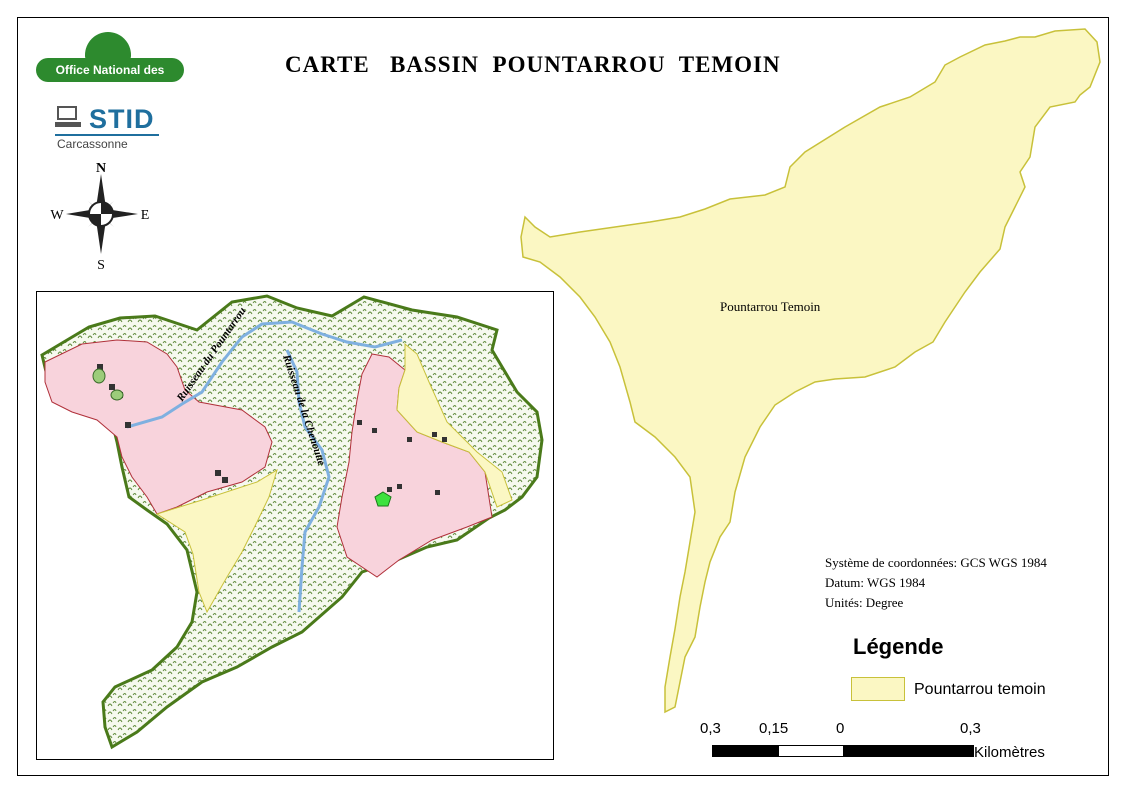 This screenshot has height=793, width=1123. I want to click on stream-pountarrou, so click(264, 374).